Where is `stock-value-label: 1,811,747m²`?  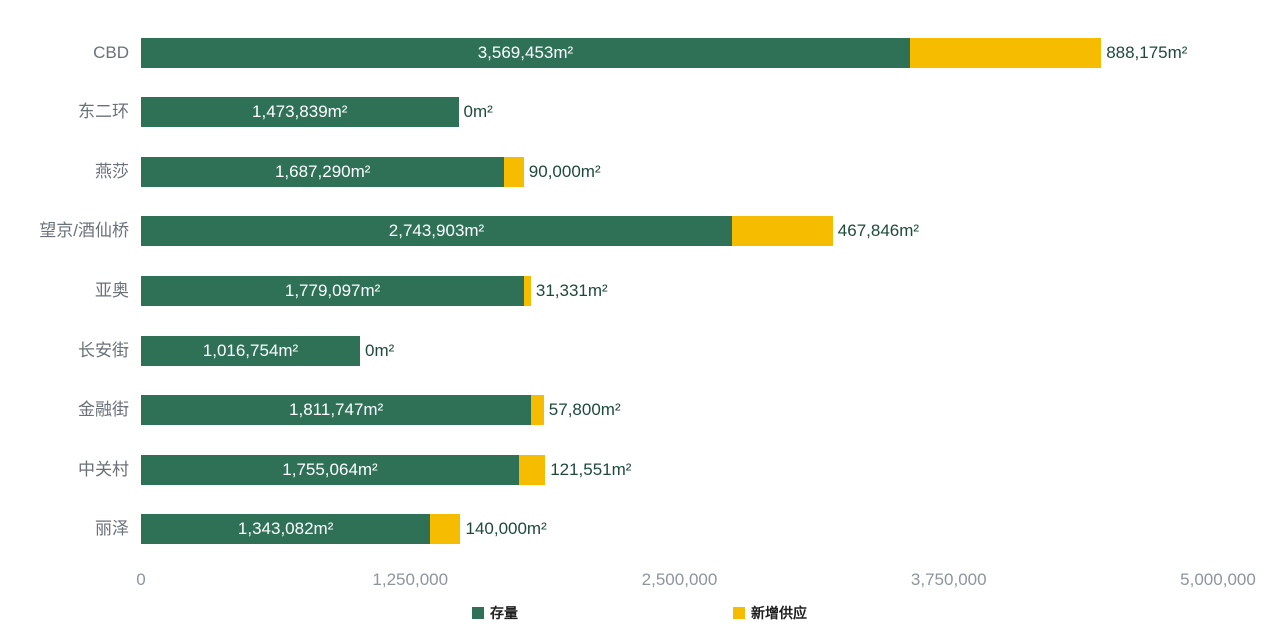 stock-value-label: 1,811,747m² is located at coordinates (336, 410).